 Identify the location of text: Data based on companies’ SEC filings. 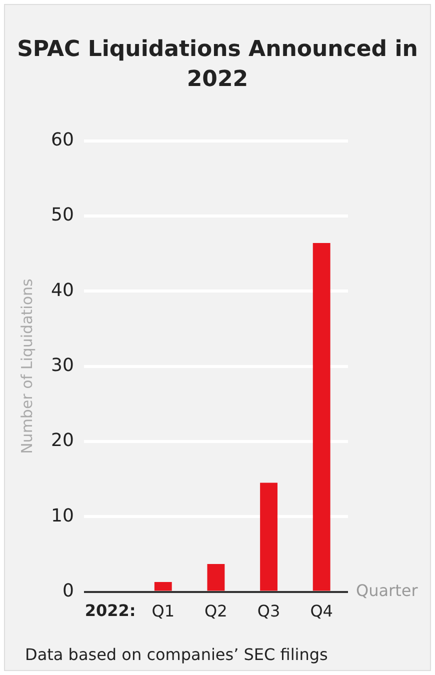
(176, 654).